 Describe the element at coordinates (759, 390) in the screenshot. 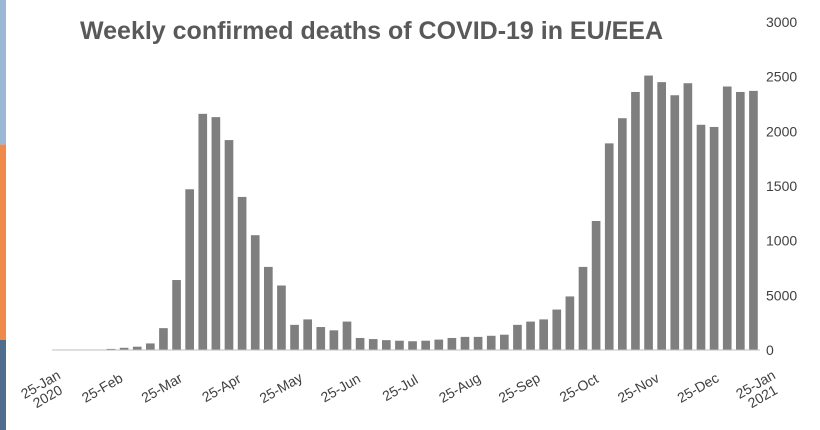

I see `x-tick-label: 25-Jan2021` at that location.